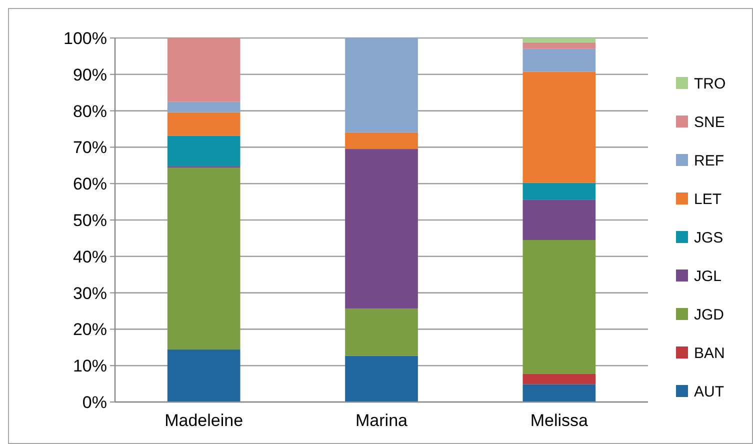 The image size is (753, 444). Describe the element at coordinates (709, 391) in the screenshot. I see `legend-label: AUT` at that location.